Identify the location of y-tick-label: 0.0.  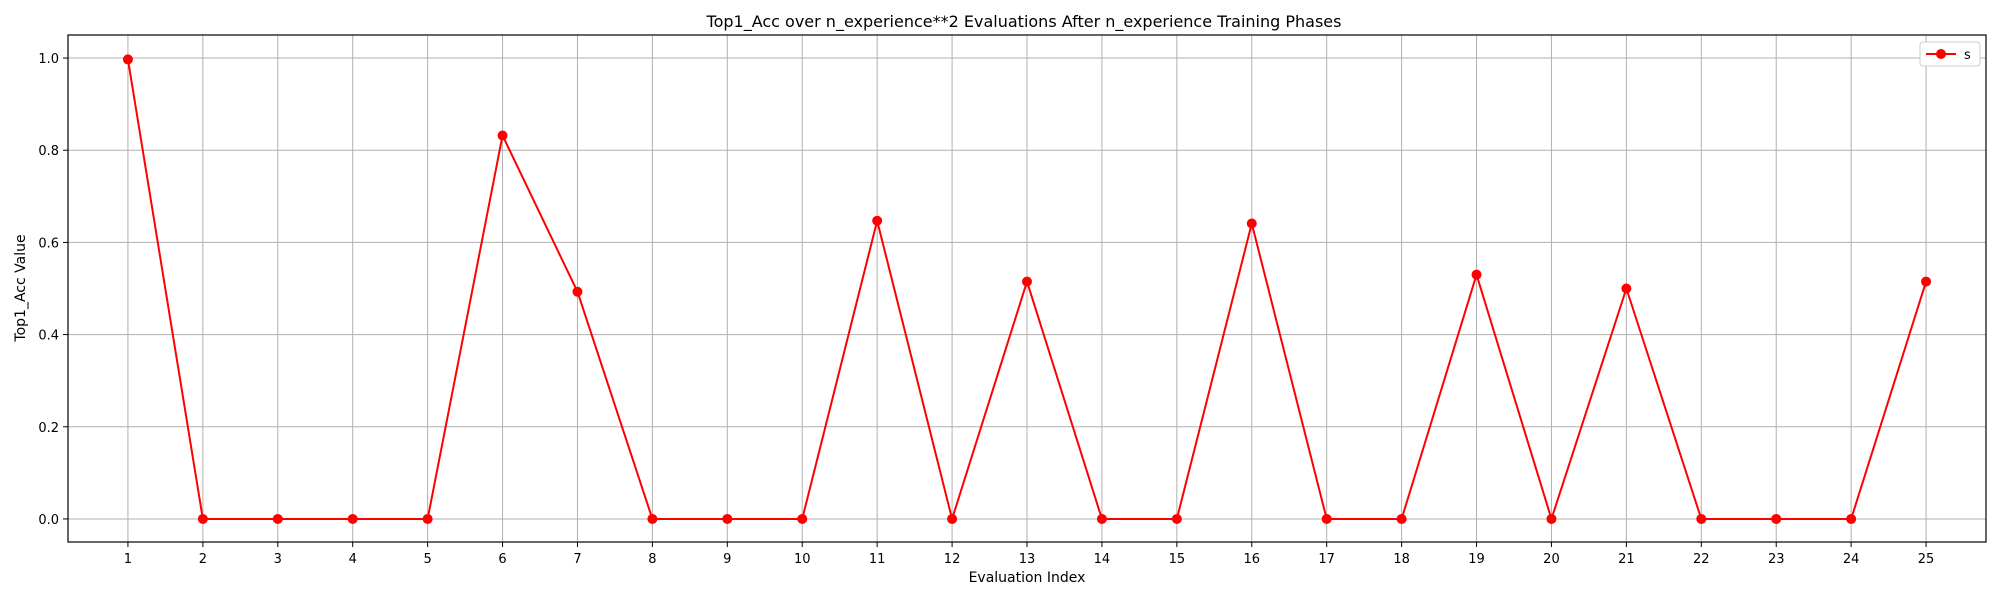
(48, 520).